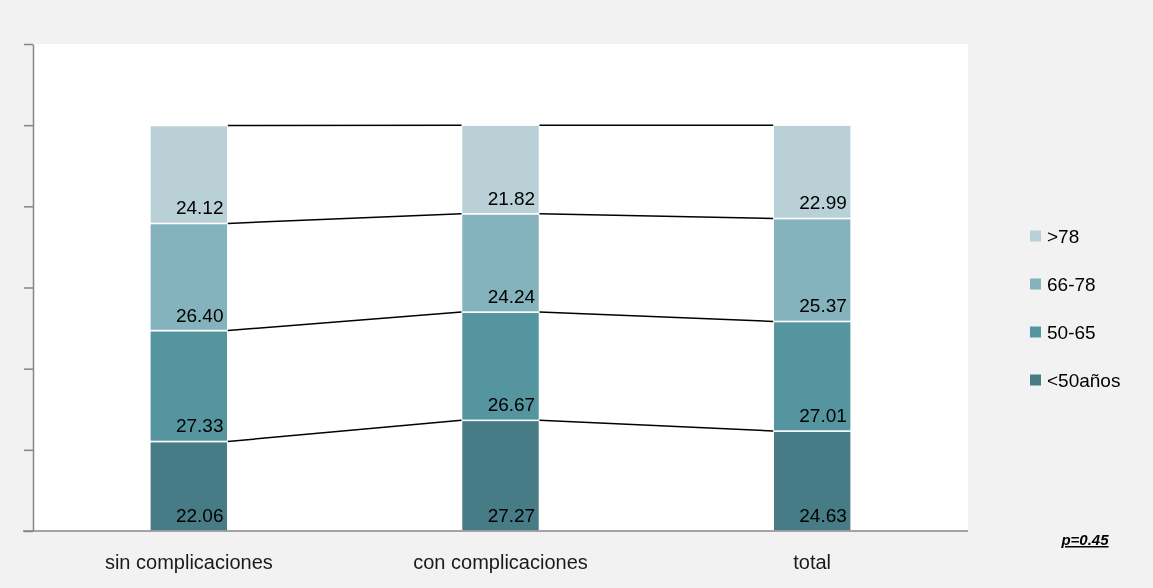  What do you see at coordinates (1071, 284) in the screenshot?
I see `legend-label: 66-78` at bounding box center [1071, 284].